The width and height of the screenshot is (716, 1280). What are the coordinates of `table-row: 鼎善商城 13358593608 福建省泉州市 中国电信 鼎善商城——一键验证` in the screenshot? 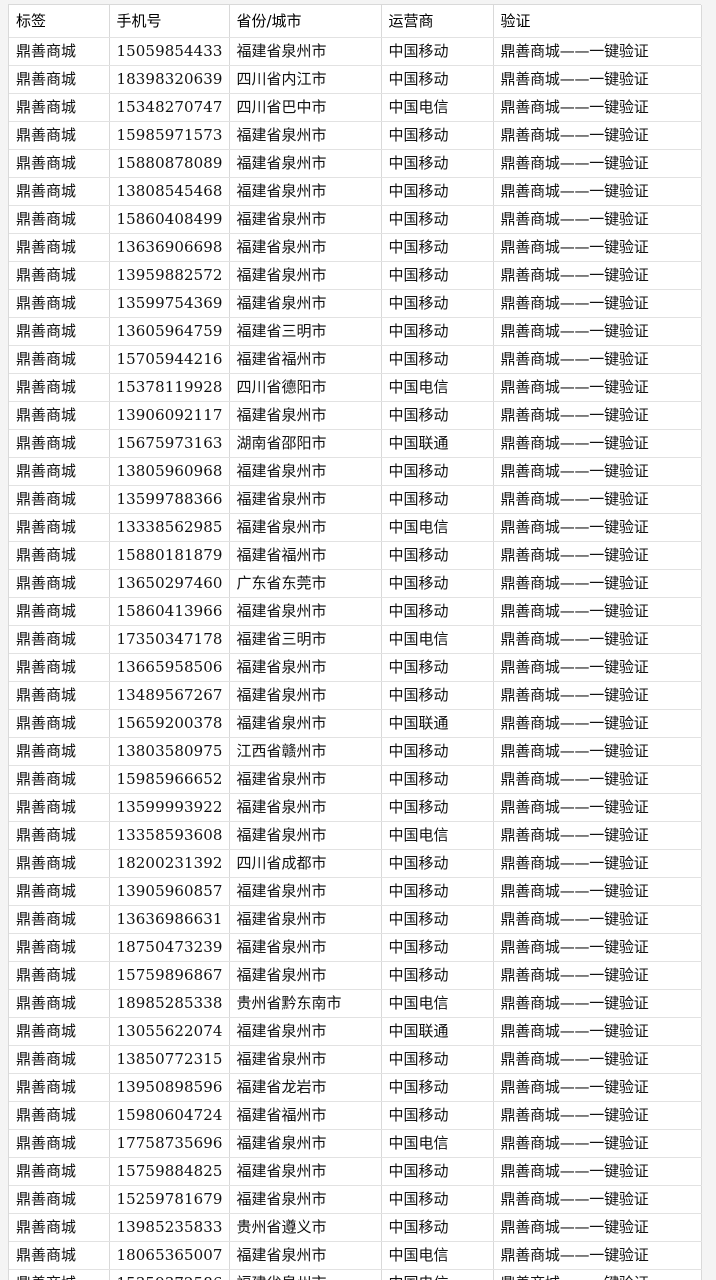 It's located at (355, 835).